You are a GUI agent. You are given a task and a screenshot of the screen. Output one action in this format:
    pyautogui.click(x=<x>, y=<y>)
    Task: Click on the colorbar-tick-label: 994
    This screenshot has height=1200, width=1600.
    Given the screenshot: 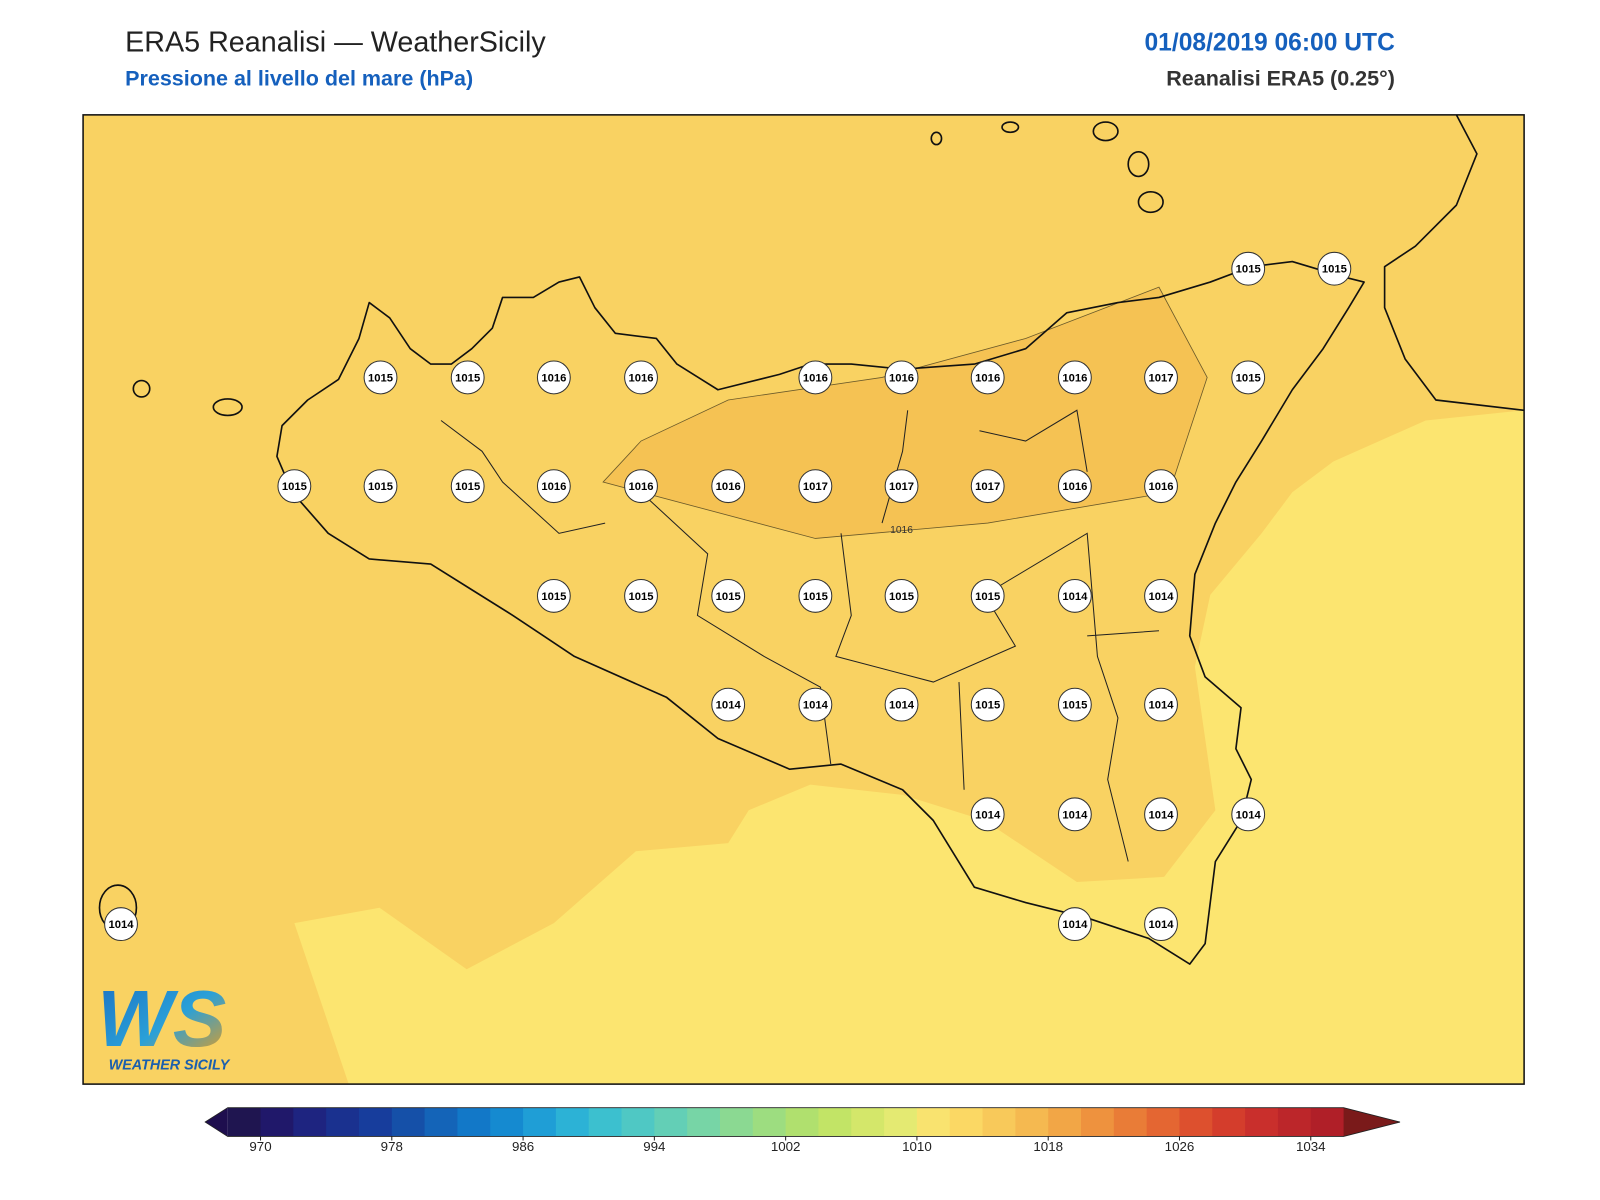 What is the action you would take?
    pyautogui.click(x=654, y=1146)
    